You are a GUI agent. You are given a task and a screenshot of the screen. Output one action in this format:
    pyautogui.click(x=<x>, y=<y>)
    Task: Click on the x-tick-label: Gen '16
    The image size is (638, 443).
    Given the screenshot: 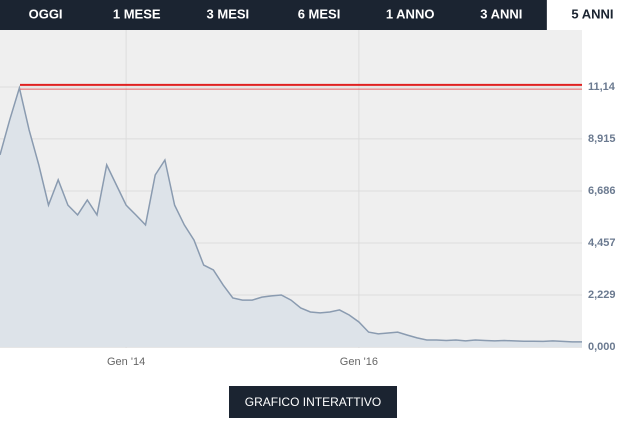 What is the action you would take?
    pyautogui.click(x=359, y=362)
    